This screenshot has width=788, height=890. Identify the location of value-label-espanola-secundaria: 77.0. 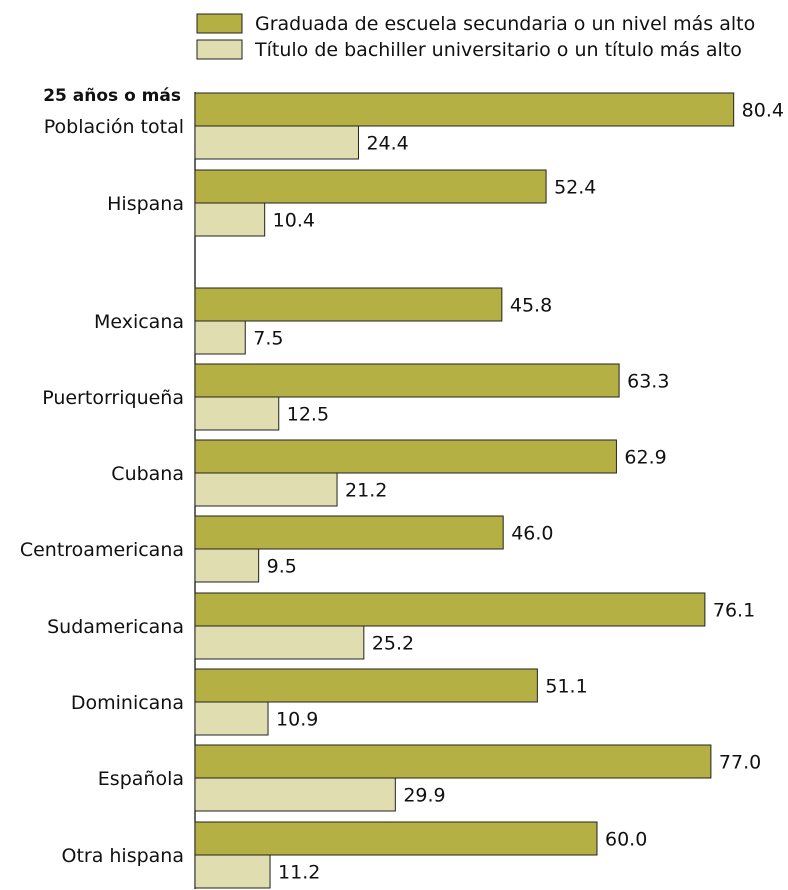
(740, 763).